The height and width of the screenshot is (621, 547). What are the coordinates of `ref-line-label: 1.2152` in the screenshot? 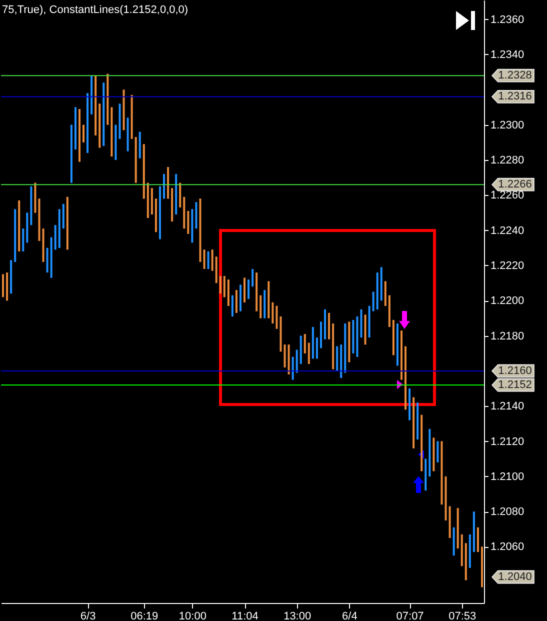 It's located at (515, 385).